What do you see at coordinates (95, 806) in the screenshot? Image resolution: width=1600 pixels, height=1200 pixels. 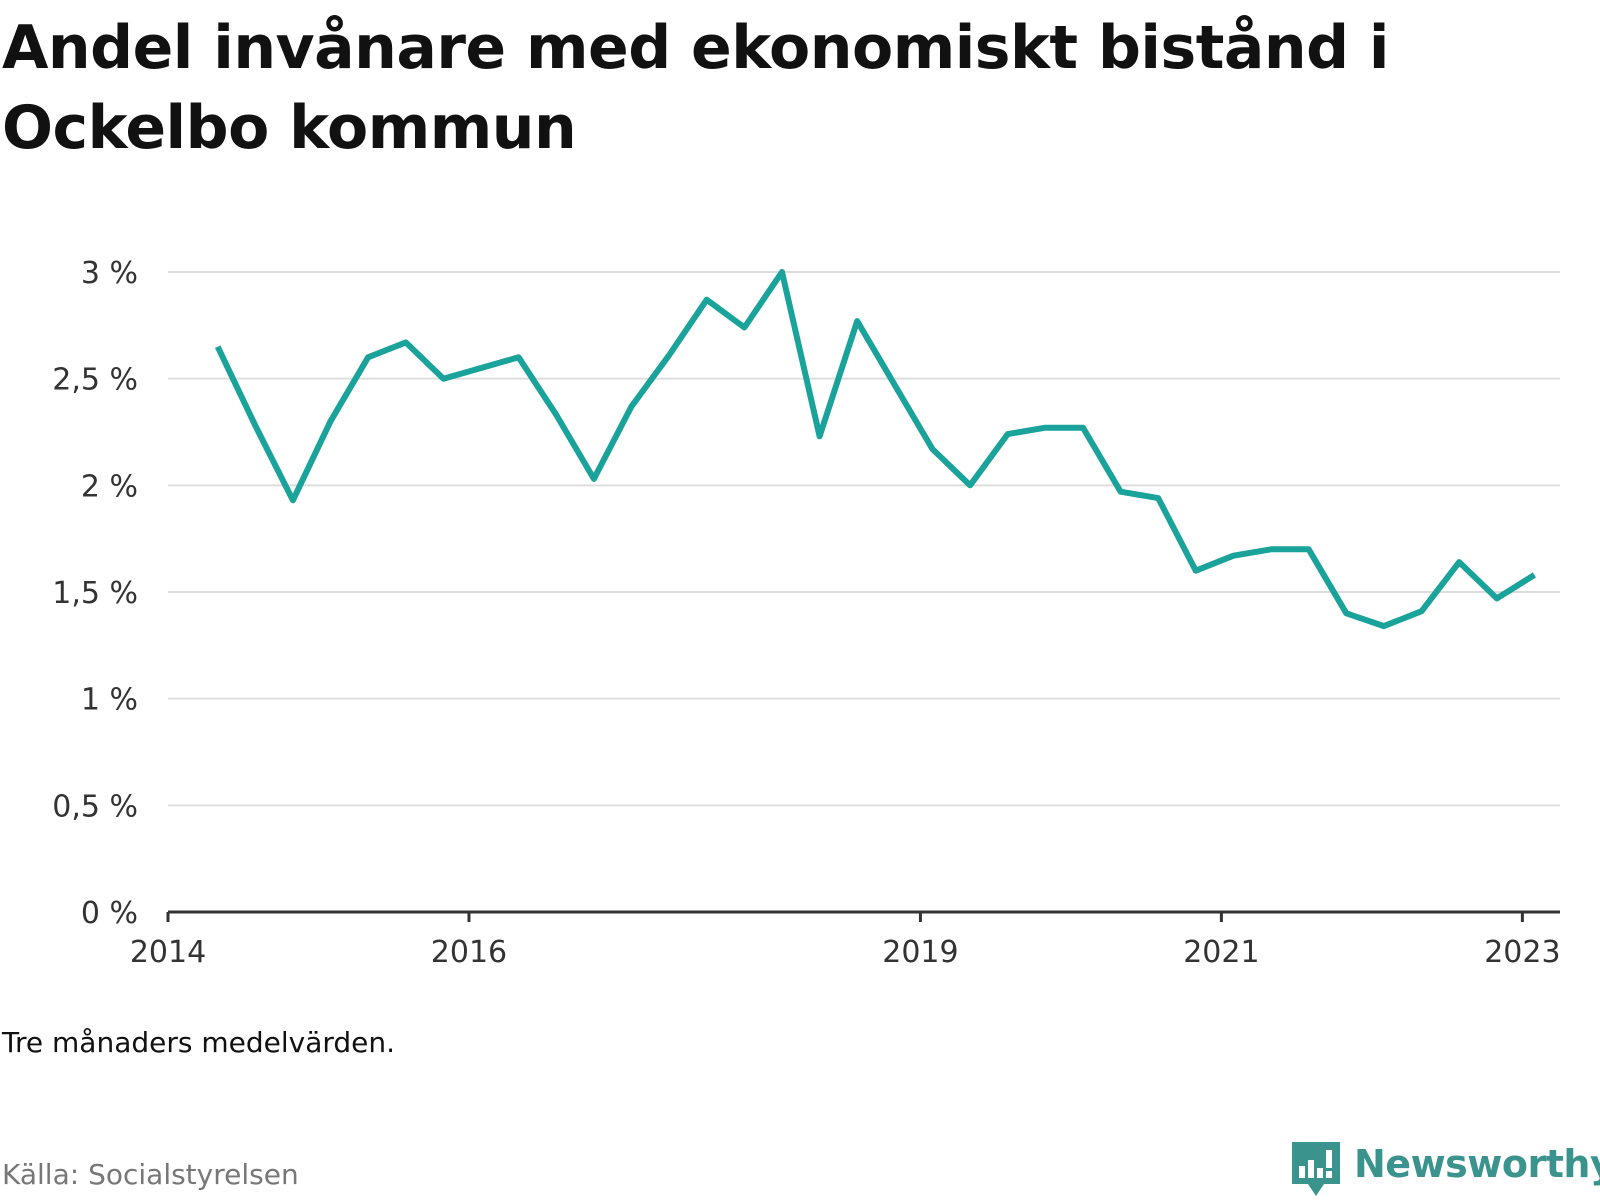 I see `y-tick-label: 0,5 %` at bounding box center [95, 806].